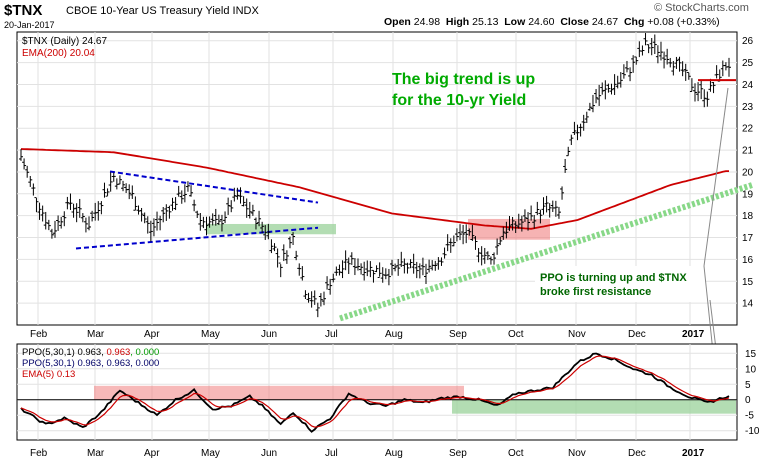 Image resolution: width=780 pixels, height=465 pixels. Describe the element at coordinates (748, 216) in the screenshot. I see `price-axis-tick: 18` at that location.